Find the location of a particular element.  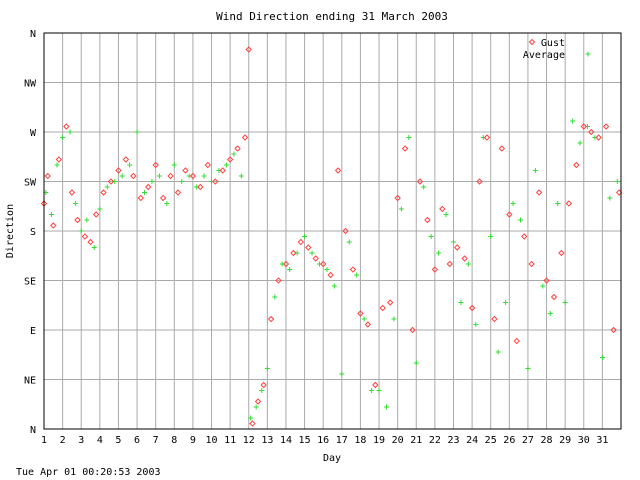

y-tick-label: NE is located at coordinates (30, 381).